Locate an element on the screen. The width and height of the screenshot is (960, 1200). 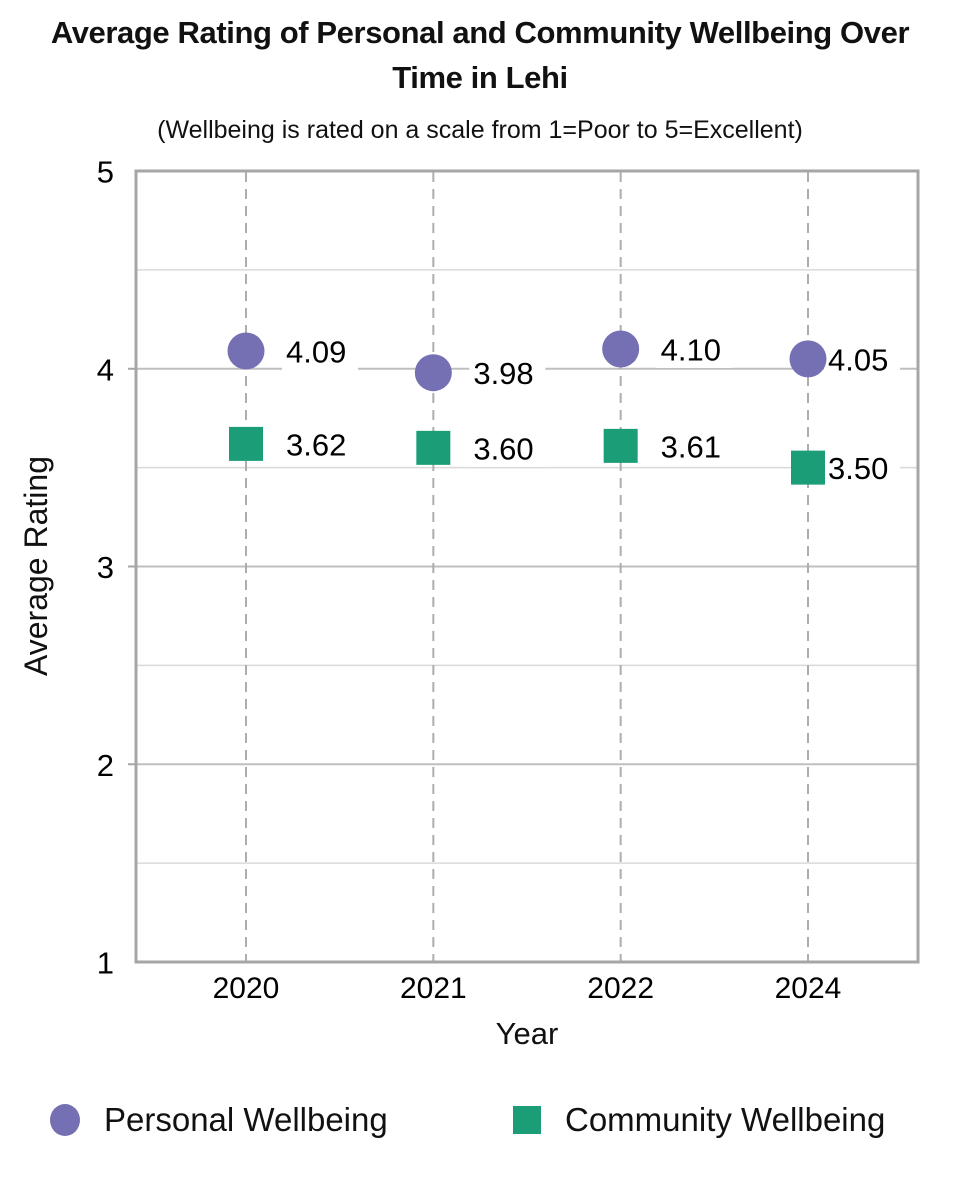
data-label-personal-wellbeing-2021: 3.98 is located at coordinates (503, 373).